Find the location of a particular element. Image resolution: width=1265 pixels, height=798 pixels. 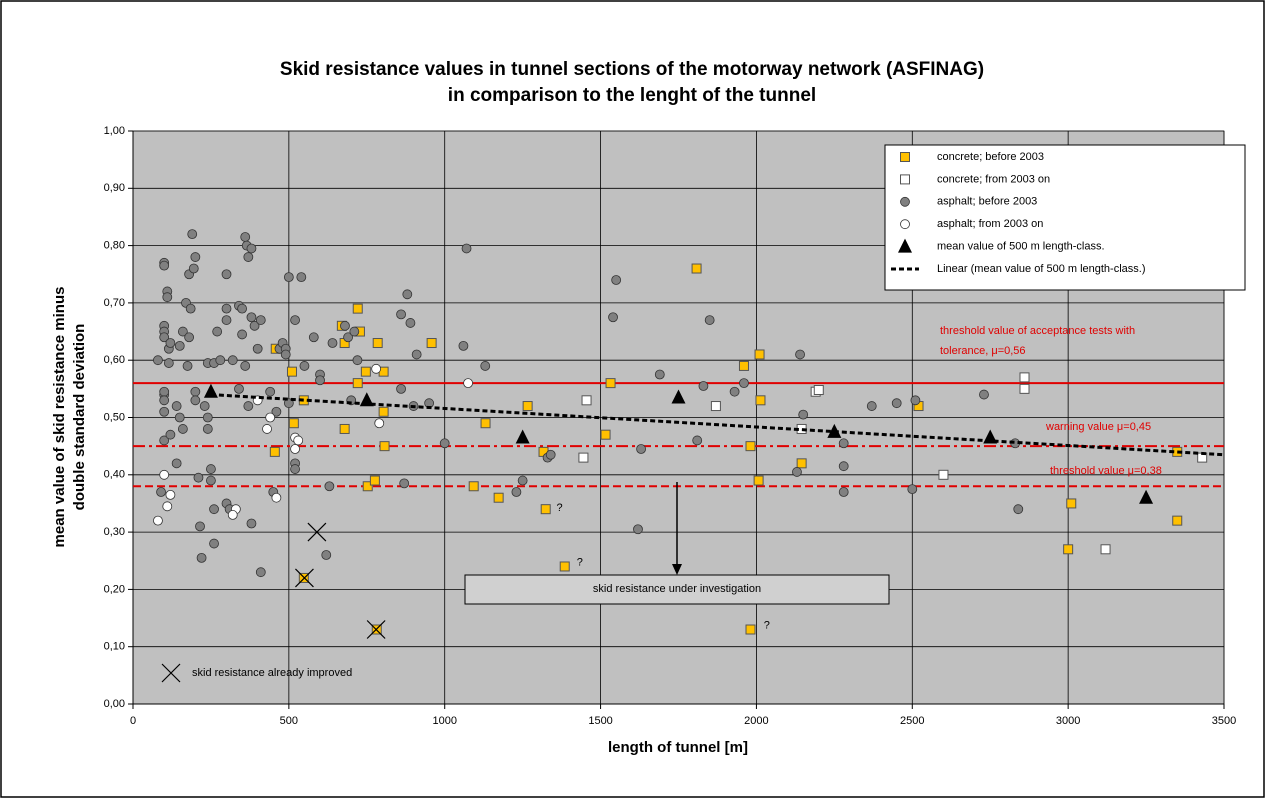

y-tick-label: 0,50 is located at coordinates (114, 417).